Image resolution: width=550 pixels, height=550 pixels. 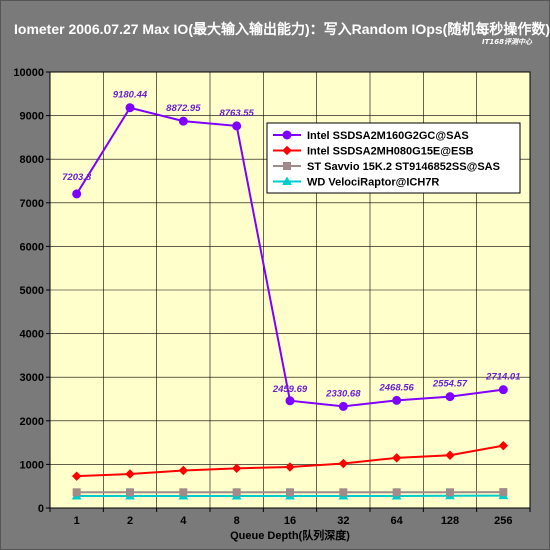 I want to click on x-tick-label: 16, so click(x=290, y=521).